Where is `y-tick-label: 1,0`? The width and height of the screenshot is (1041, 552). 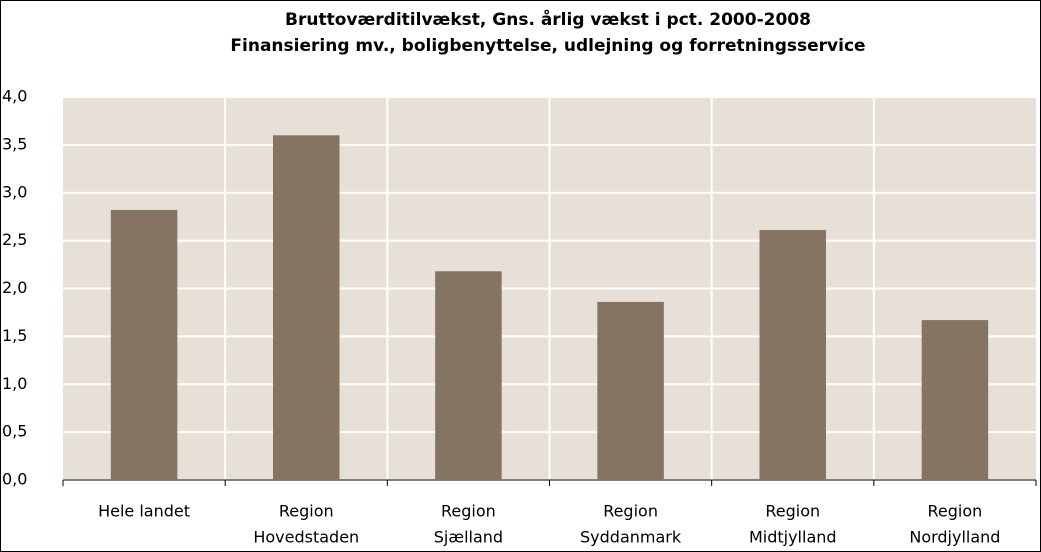
y-tick-label: 1,0 is located at coordinates (14, 383).